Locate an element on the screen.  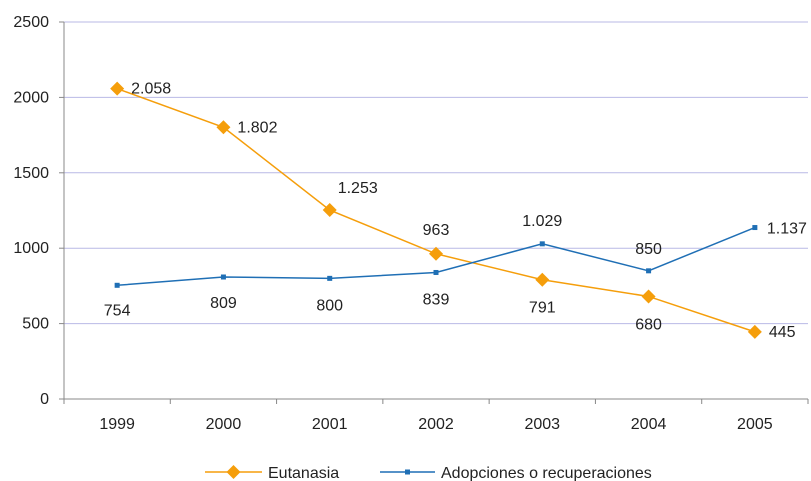
data-label: 754 is located at coordinates (117, 310).